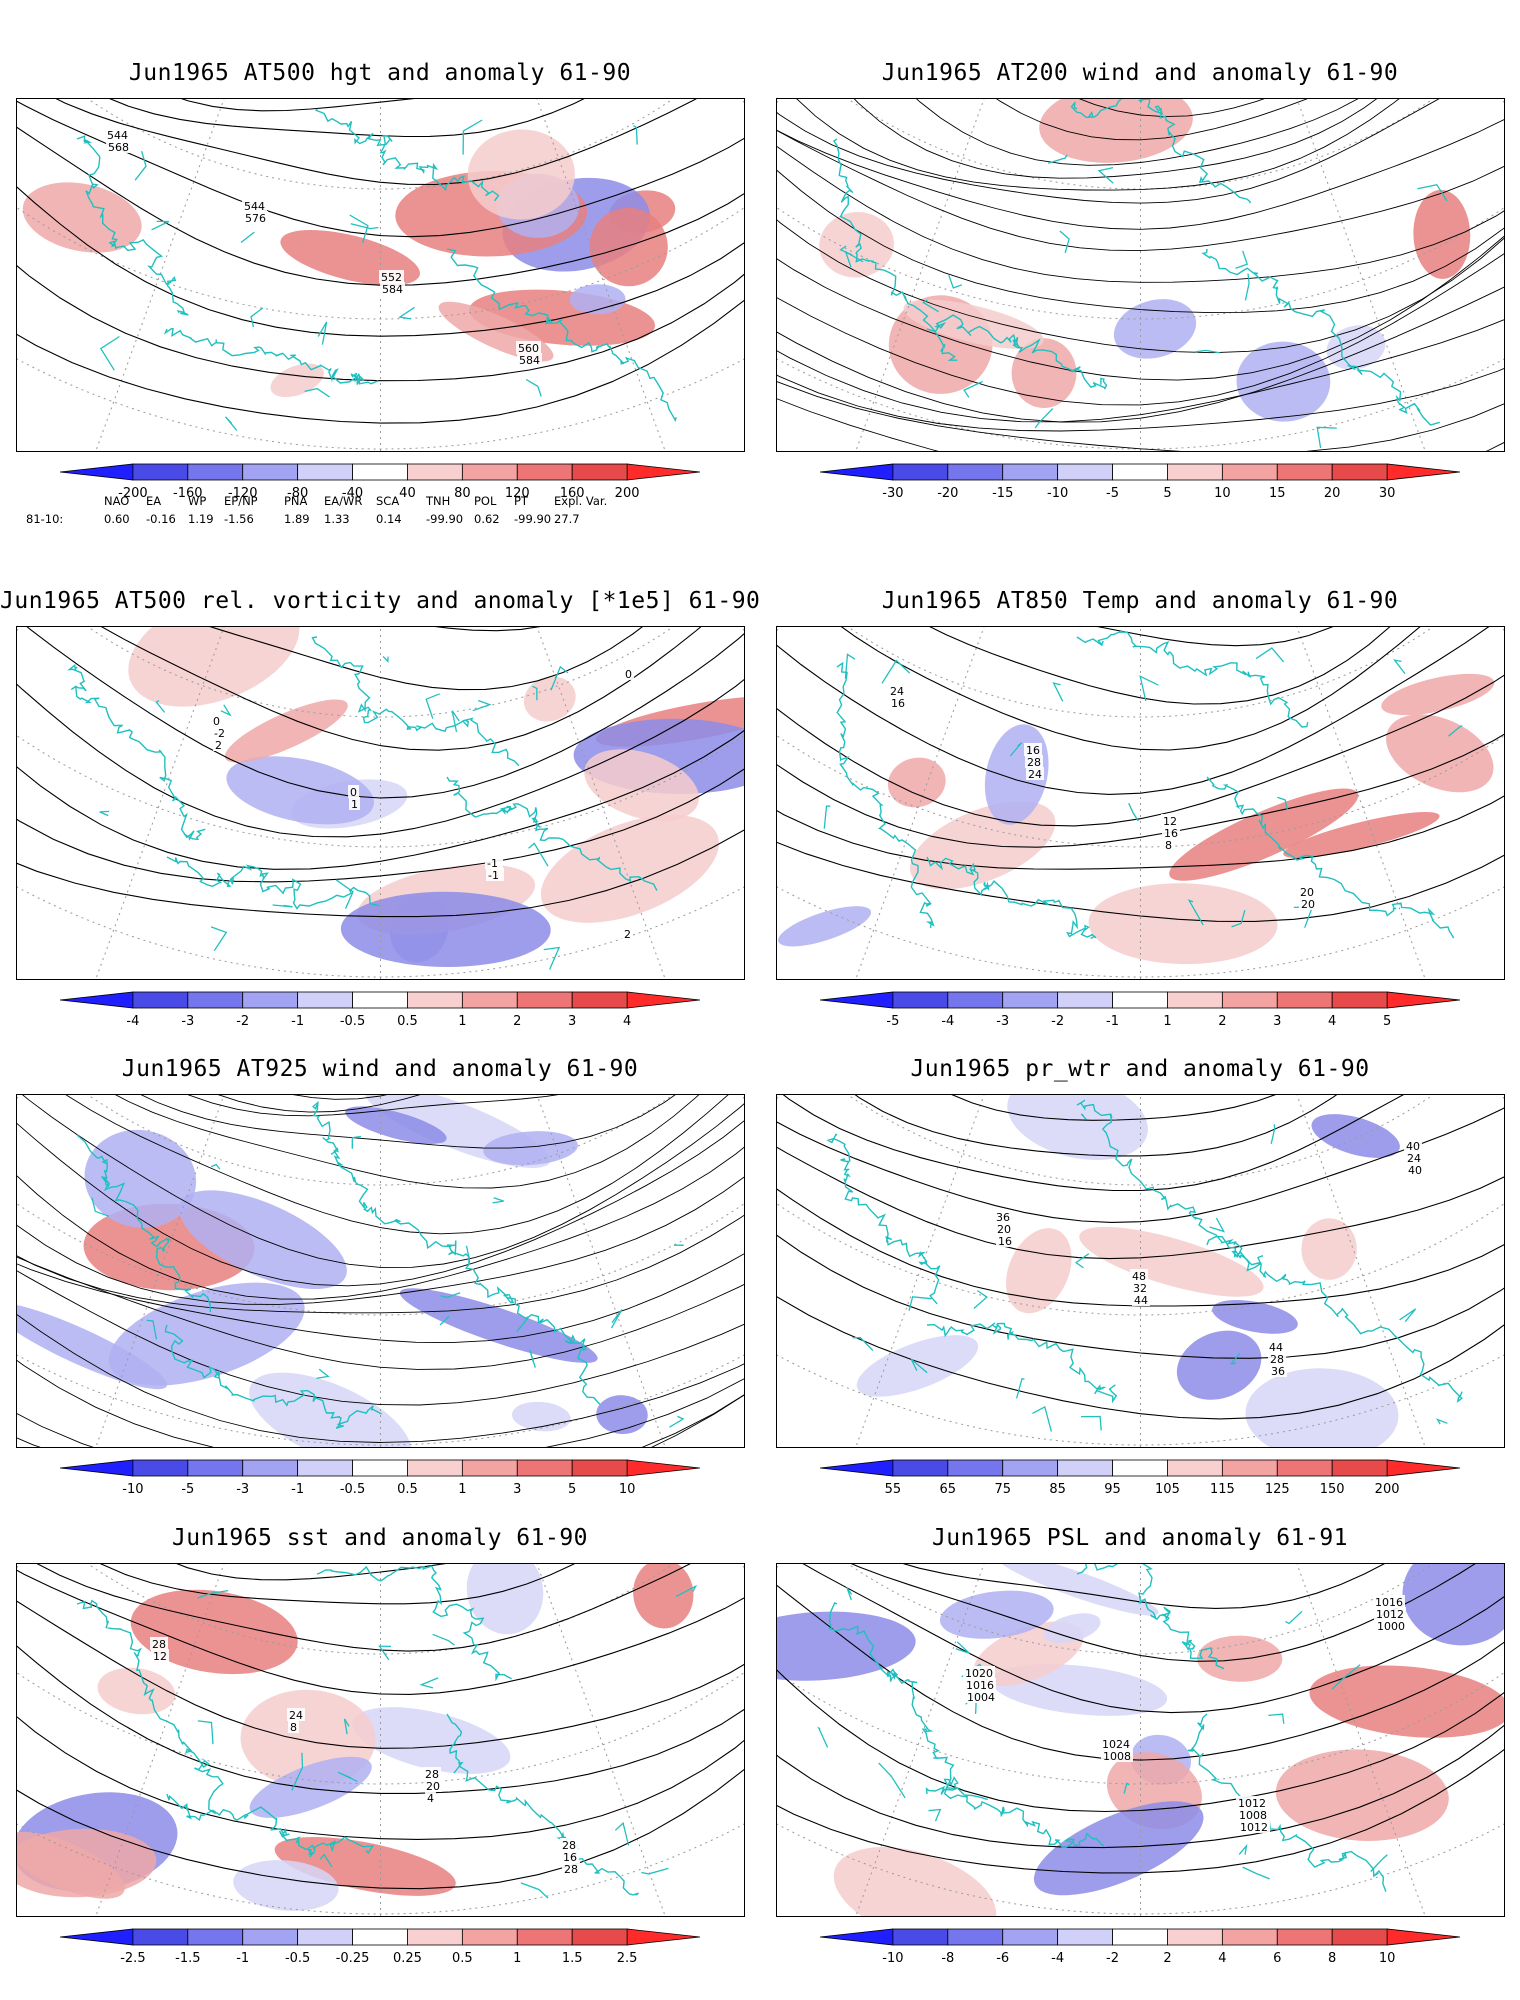  I want to click on colorbar: -5 -4 -3 -2 -1 1 2 3 4 5, so click(1140, 1012).